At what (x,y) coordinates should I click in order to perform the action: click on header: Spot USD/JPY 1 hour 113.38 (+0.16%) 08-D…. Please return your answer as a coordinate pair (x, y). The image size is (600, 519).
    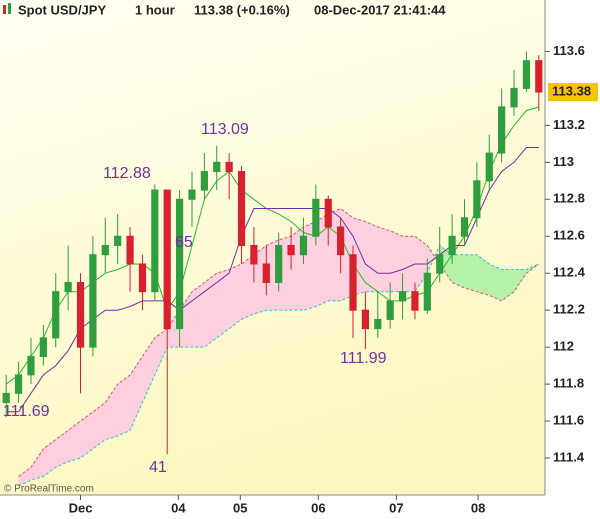
    Looking at the image, I should click on (224, 9).